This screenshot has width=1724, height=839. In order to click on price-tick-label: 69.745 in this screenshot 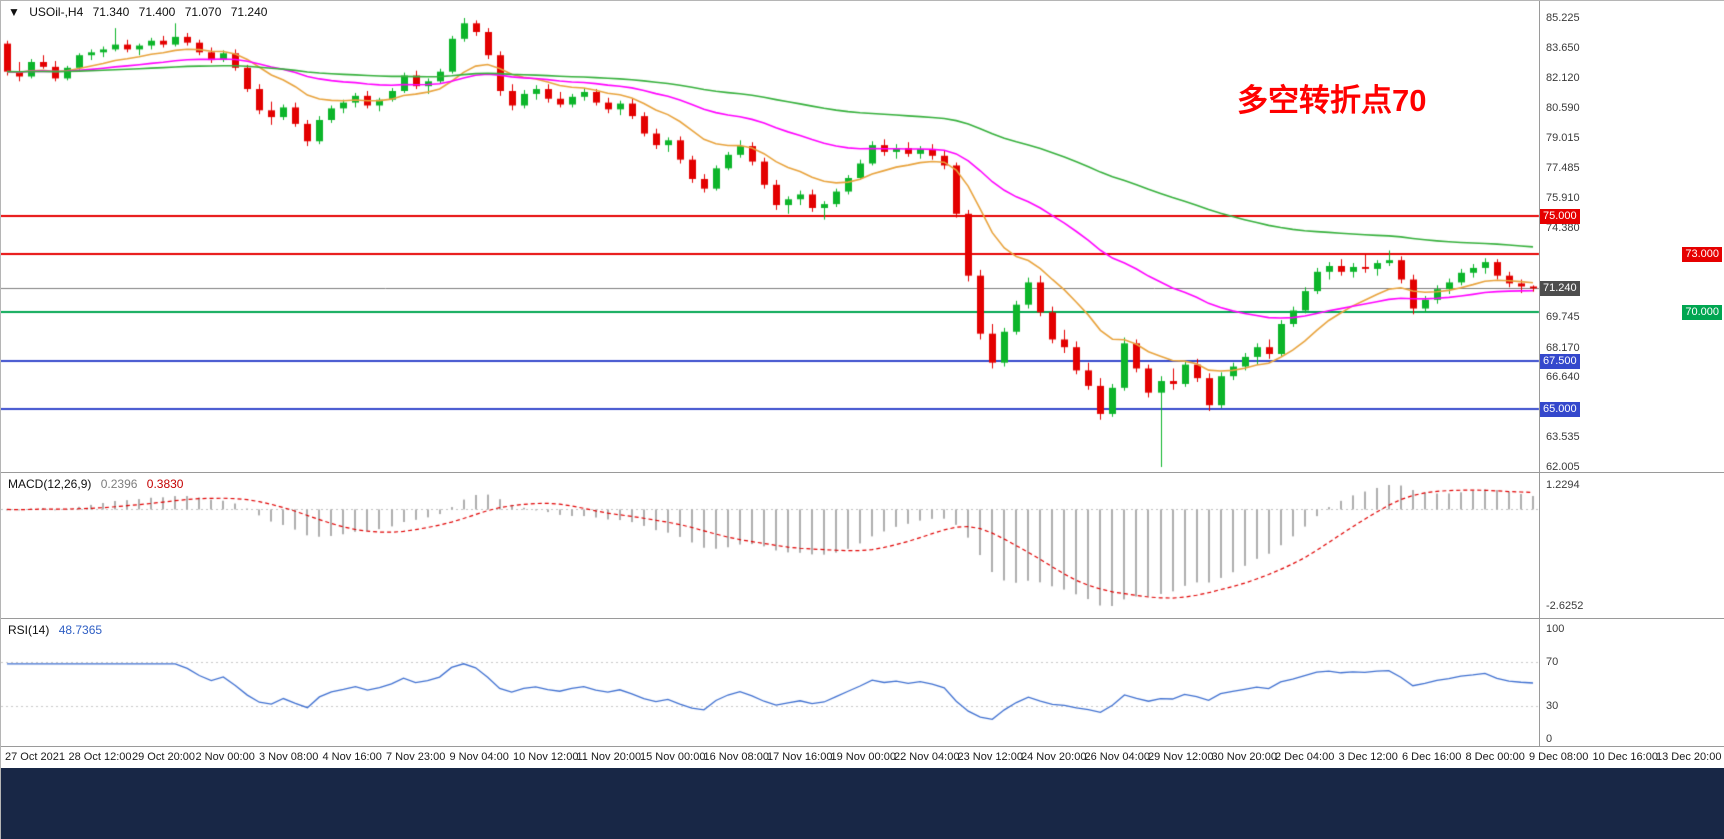, I will do `click(1563, 317)`.